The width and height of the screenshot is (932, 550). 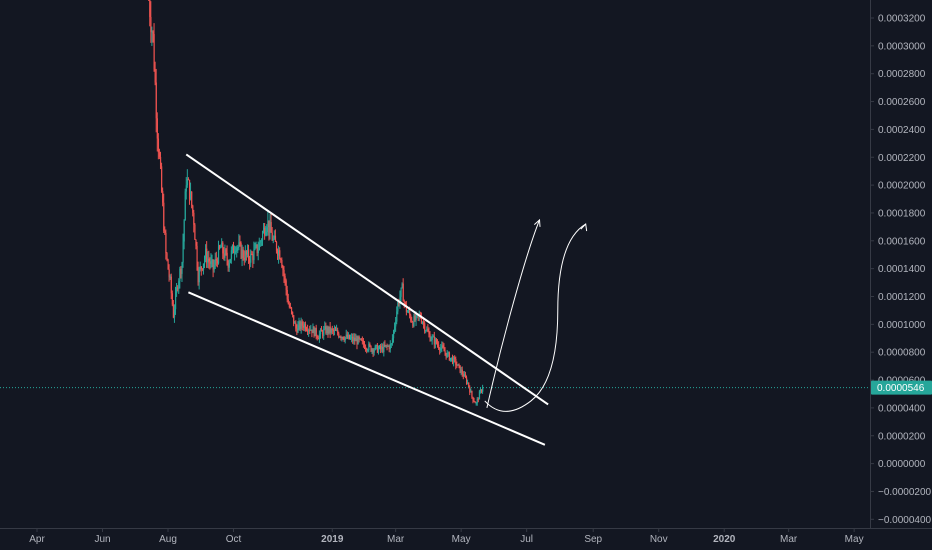 What do you see at coordinates (902, 46) in the screenshot?
I see `y-tick-label: 0.0003000` at bounding box center [902, 46].